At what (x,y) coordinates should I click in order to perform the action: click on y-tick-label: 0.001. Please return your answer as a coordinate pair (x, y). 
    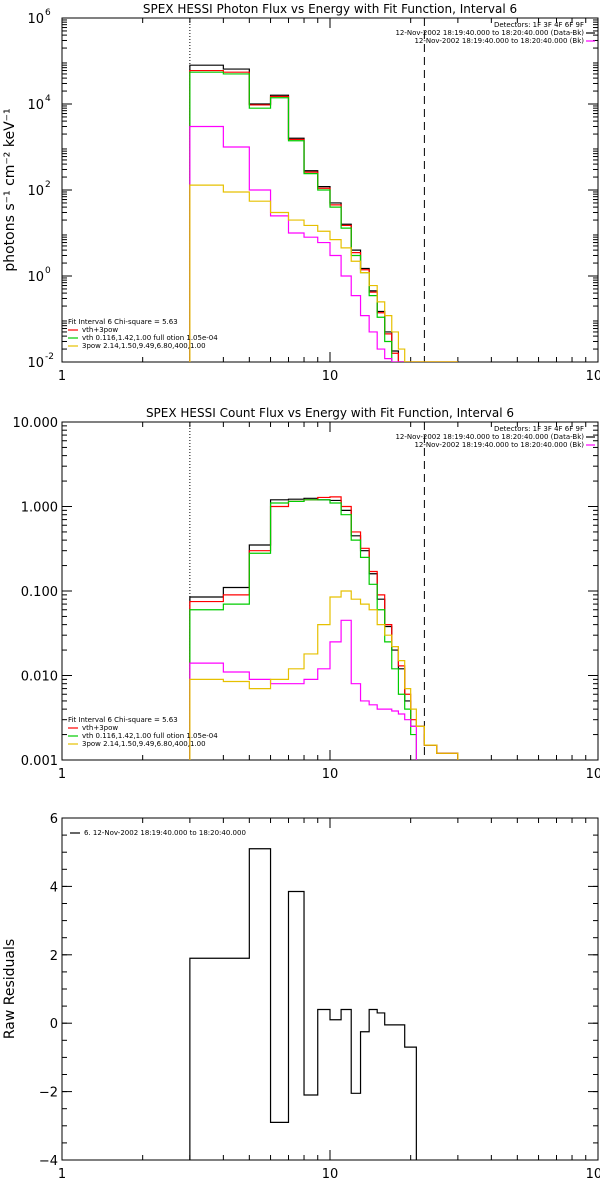
    Looking at the image, I should click on (39, 761).